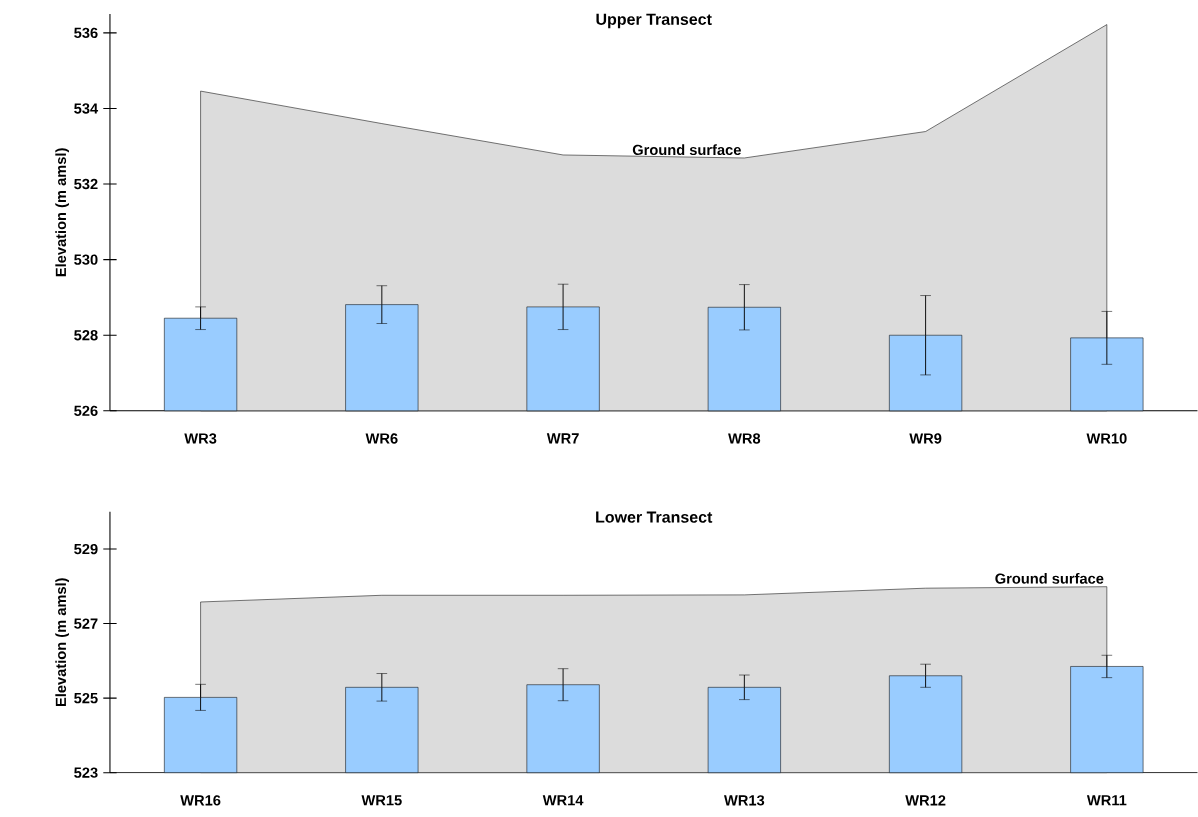 The height and width of the screenshot is (817, 1198). Describe the element at coordinates (925, 800) in the screenshot. I see `x-tick-label: WR12` at that location.